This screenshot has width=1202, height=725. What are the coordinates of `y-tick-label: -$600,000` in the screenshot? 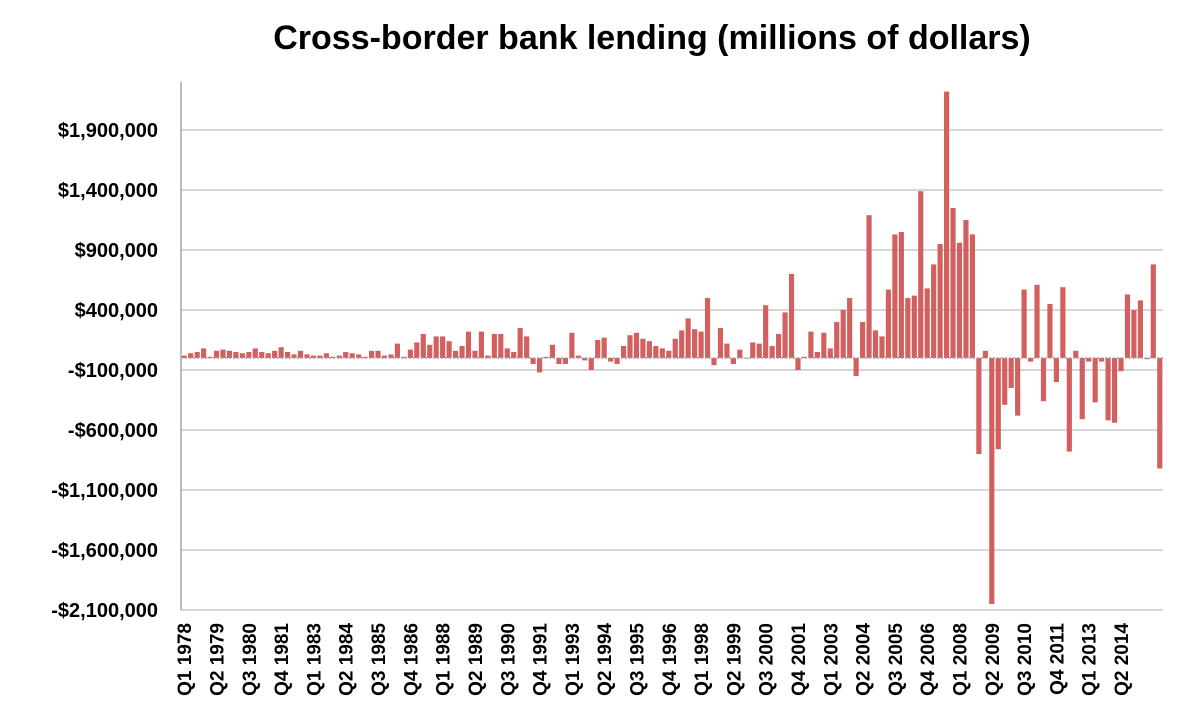 It's located at (113, 431).